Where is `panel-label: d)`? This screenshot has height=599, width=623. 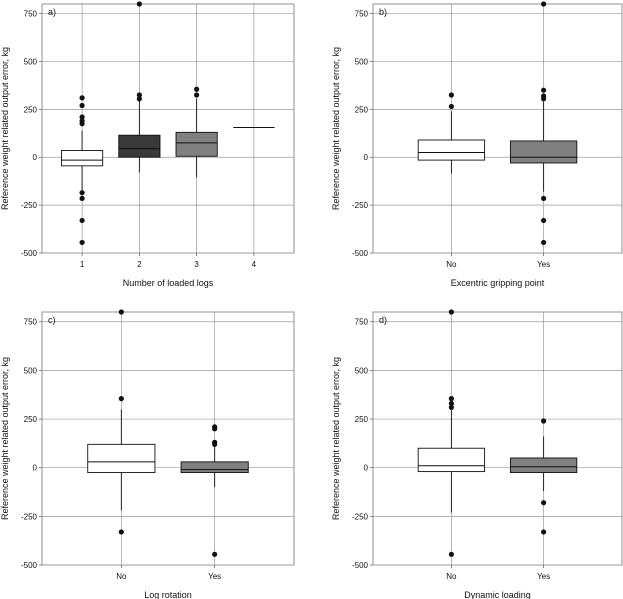
panel-label: d) is located at coordinates (383, 320).